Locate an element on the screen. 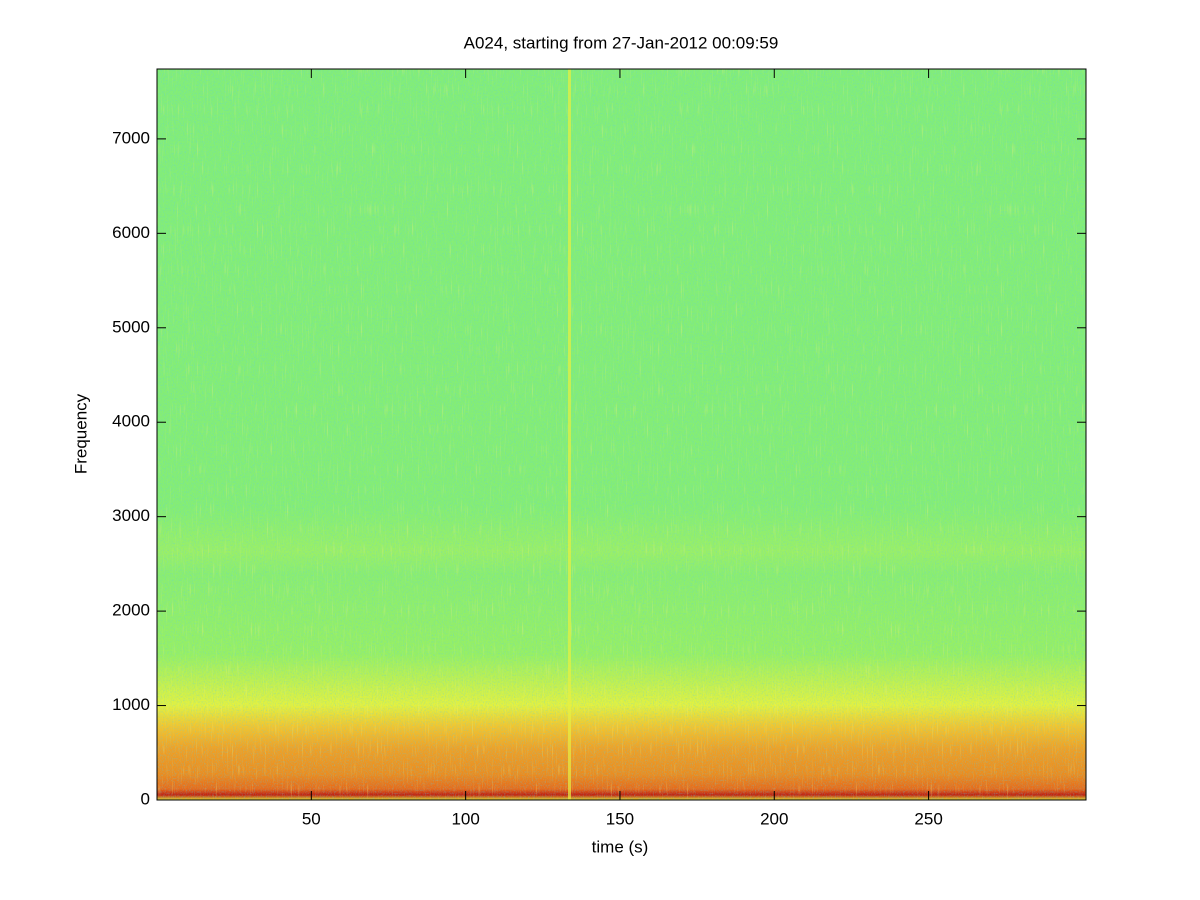 This screenshot has height=900, width=1200. x-tick-label: 150 is located at coordinates (620, 818).